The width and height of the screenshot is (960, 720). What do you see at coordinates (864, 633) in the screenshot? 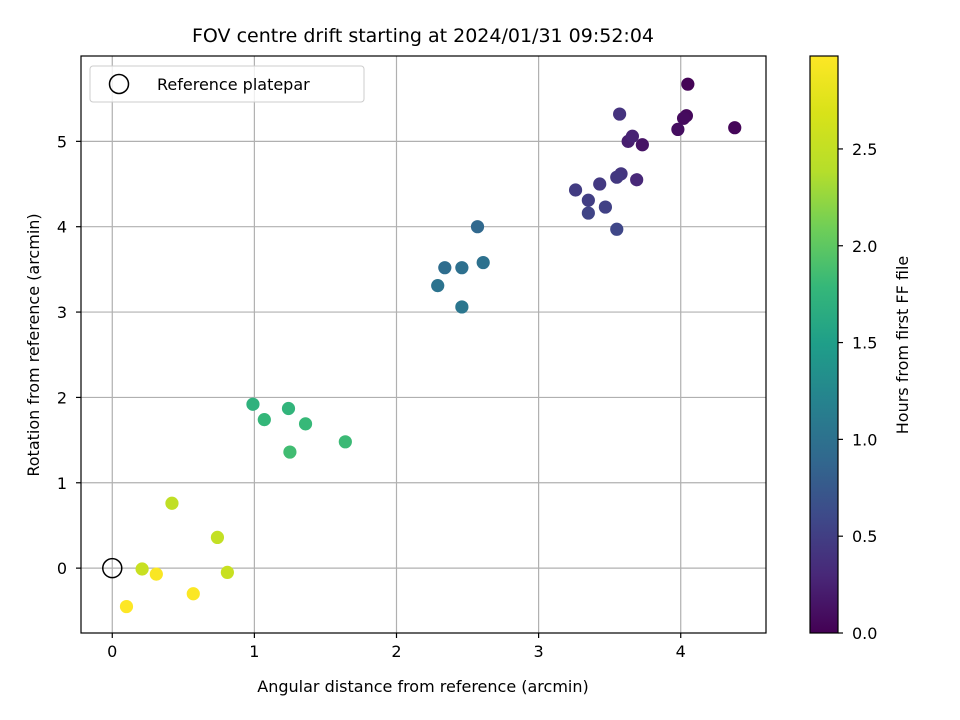
I see `colorbar-tick-label: 0.0` at bounding box center [864, 633].